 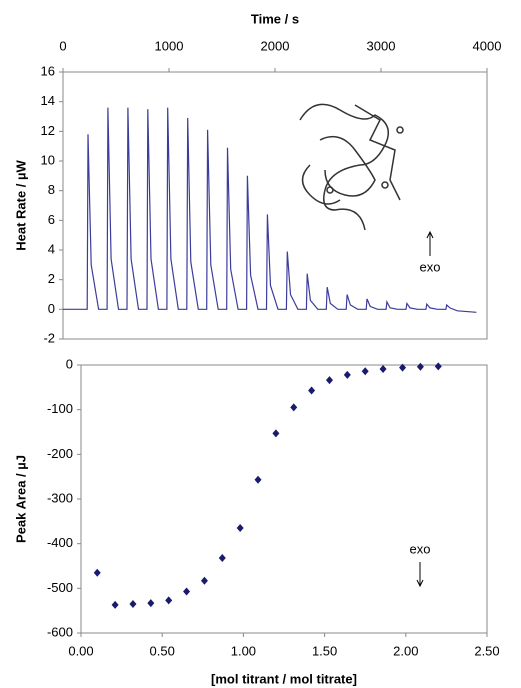 What do you see at coordinates (60, 542) in the screenshot?
I see `y-tick-label: -400` at bounding box center [60, 542].